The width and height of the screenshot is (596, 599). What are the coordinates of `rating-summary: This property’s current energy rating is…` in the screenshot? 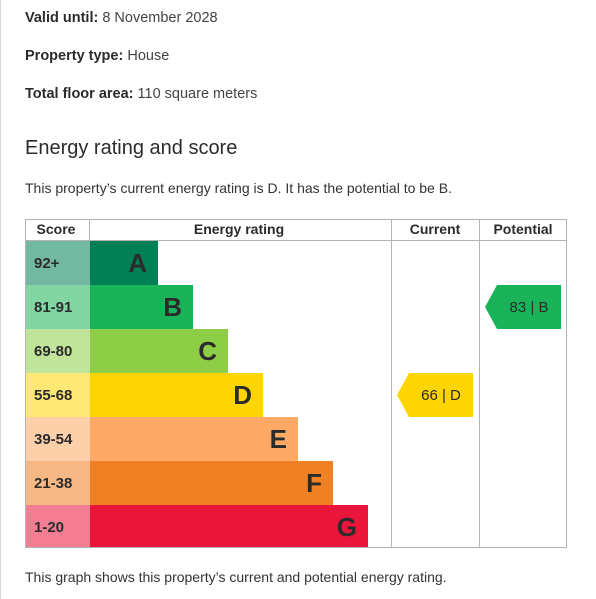 It's located at (238, 188).